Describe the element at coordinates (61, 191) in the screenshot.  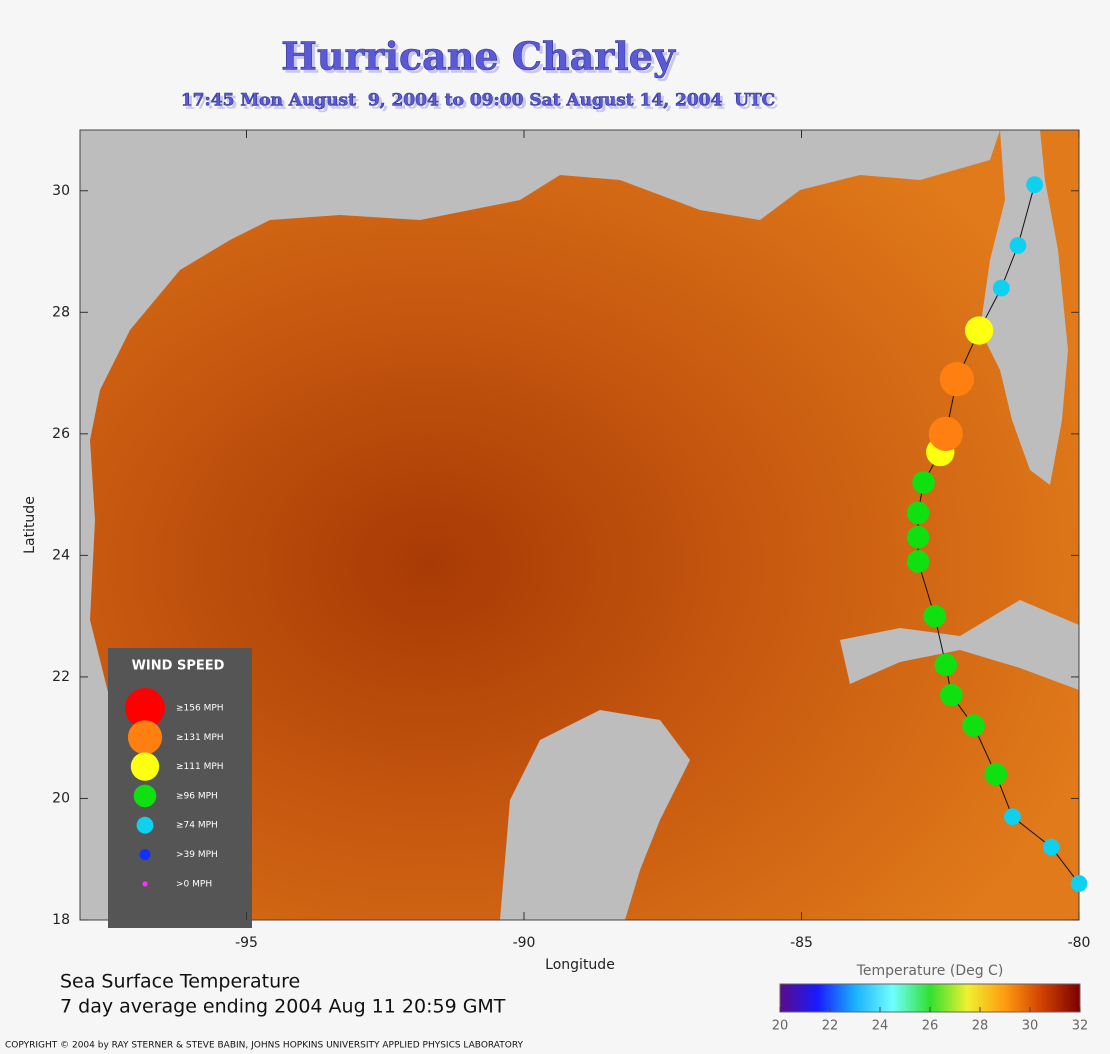
I see `y-tick-label: 30` at that location.